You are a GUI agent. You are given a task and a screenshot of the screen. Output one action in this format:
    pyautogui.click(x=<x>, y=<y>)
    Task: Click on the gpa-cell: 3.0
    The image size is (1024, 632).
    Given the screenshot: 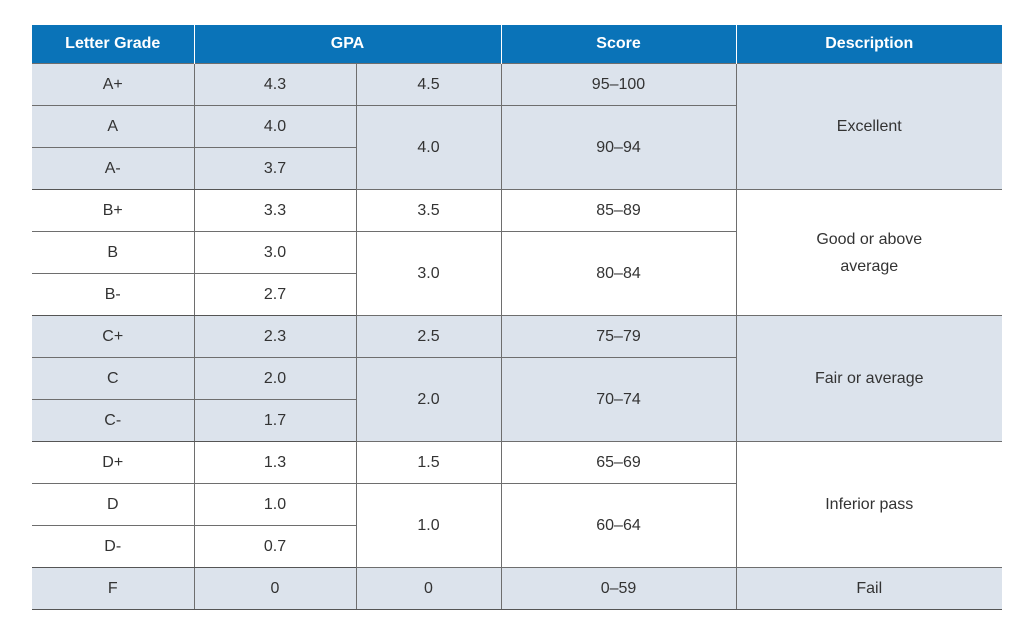 What is the action you would take?
    pyautogui.click(x=275, y=252)
    